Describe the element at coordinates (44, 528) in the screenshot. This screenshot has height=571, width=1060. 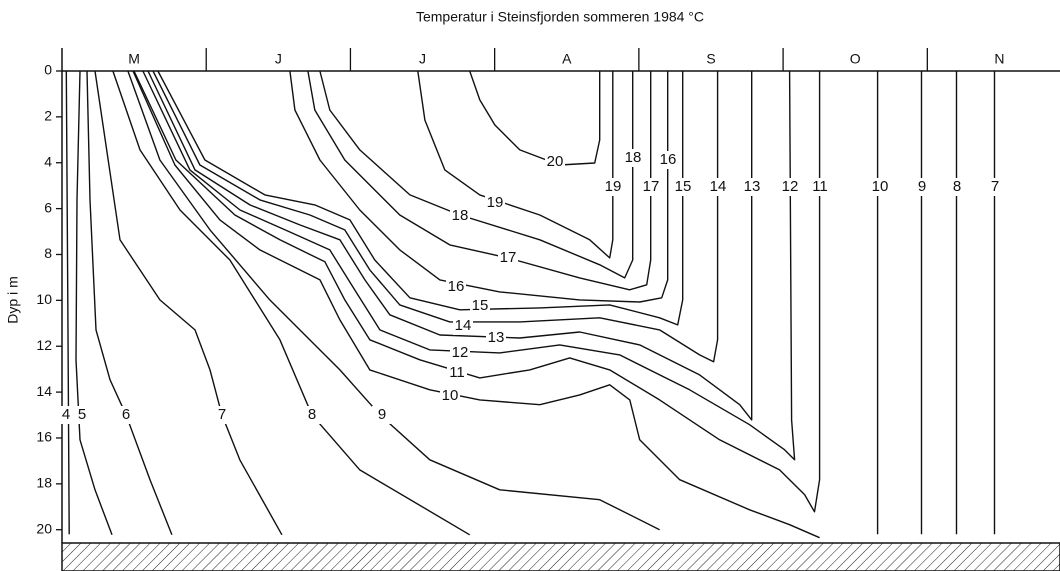
I see `y-tick-label: 20` at that location.